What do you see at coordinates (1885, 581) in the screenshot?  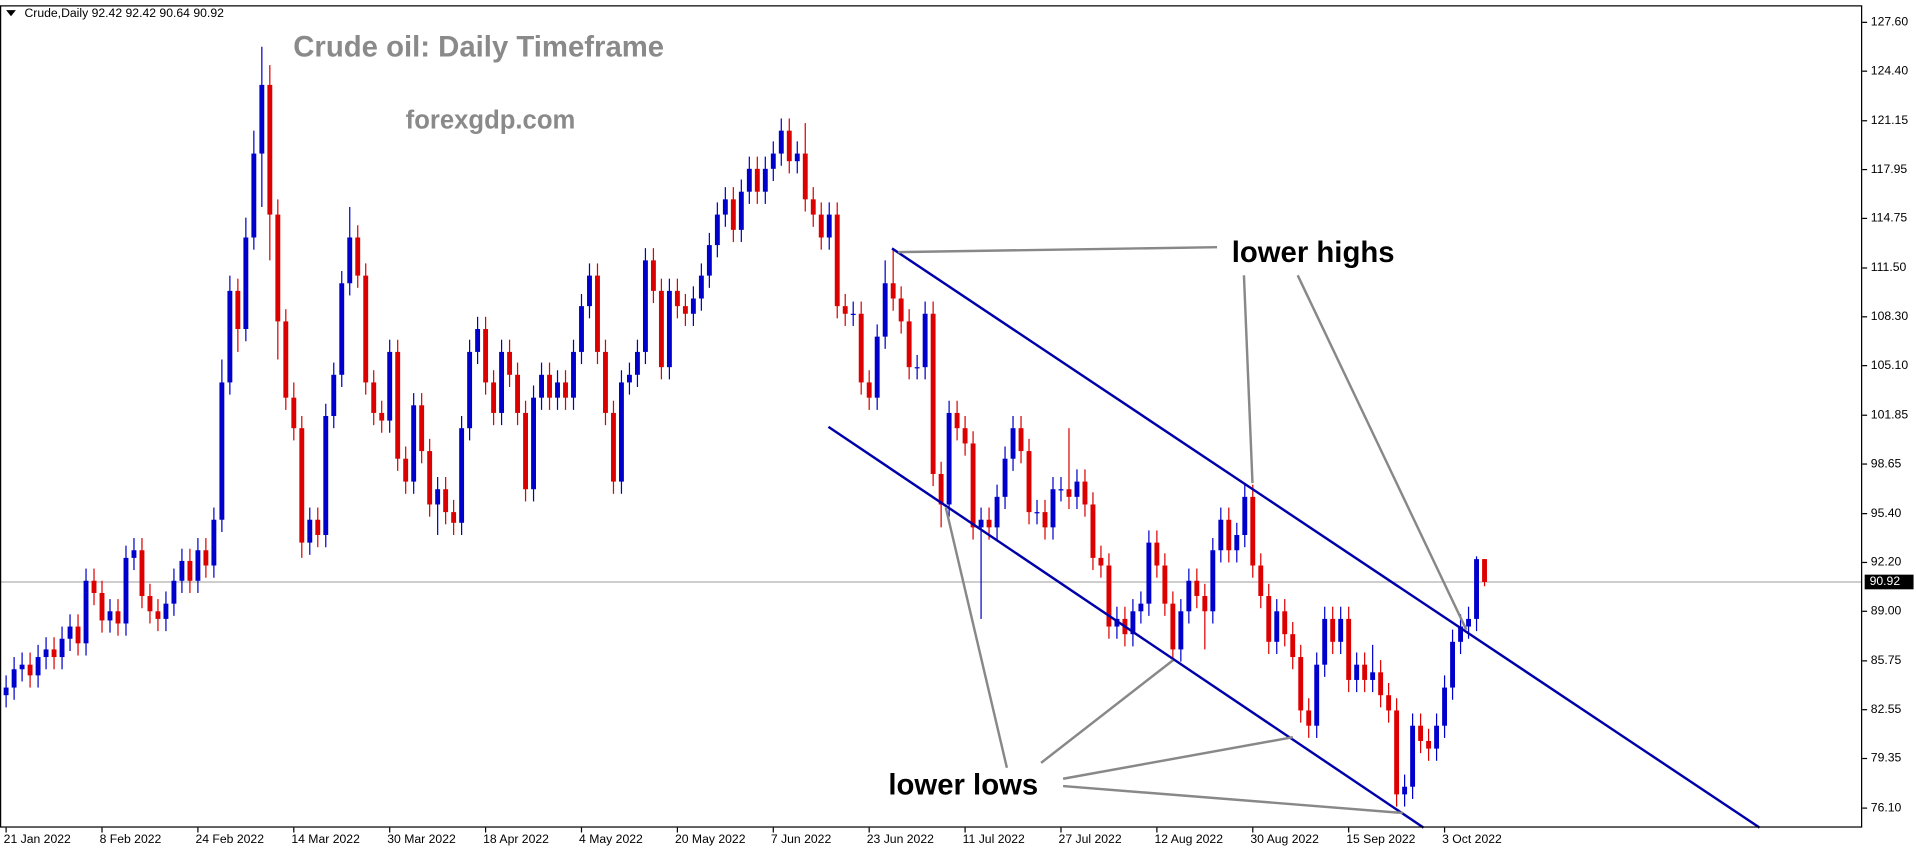 I see `last-price-label: 90.92` at bounding box center [1885, 581].